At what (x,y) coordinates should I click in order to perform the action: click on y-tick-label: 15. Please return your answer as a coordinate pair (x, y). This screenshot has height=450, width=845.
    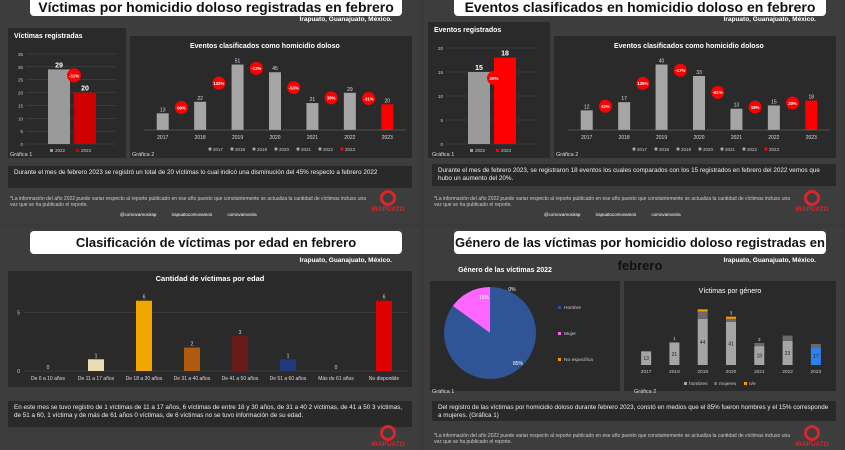
    Looking at the image, I should click on (21, 105).